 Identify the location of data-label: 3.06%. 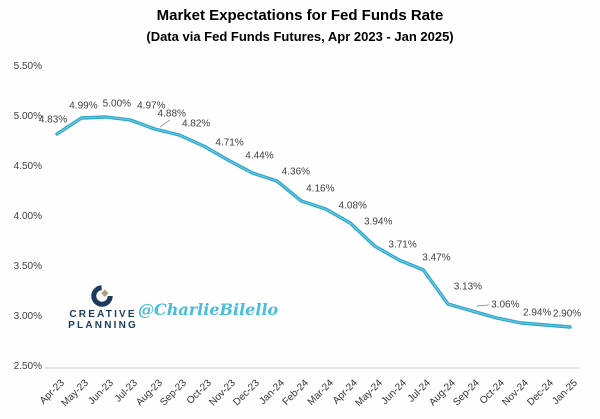
(505, 305).